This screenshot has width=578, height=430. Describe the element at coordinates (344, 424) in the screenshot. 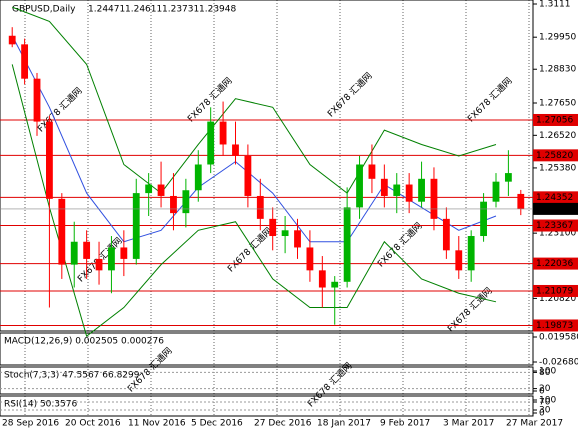

I see `x-tick-label: 18 Jan 2017` at that location.